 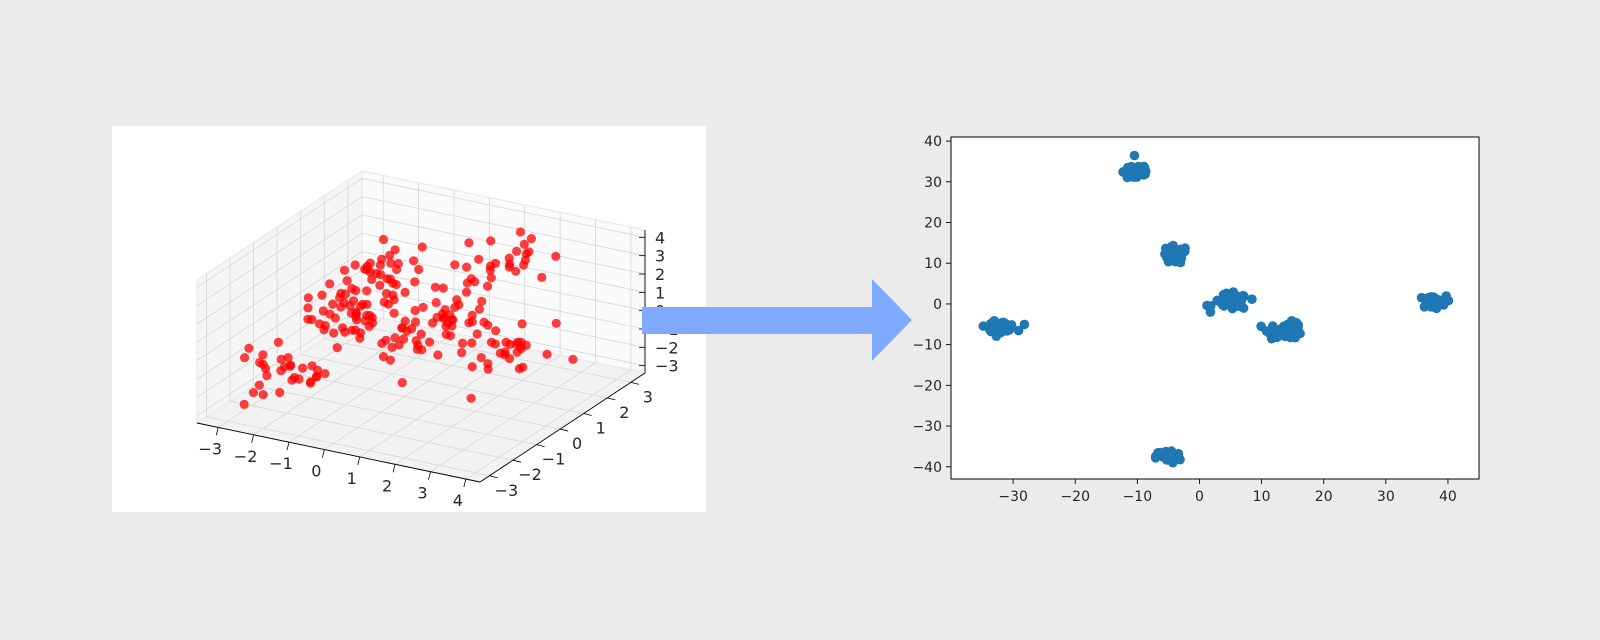 What do you see at coordinates (316, 471) in the screenshot?
I see `x-tick-label: 0` at bounding box center [316, 471].